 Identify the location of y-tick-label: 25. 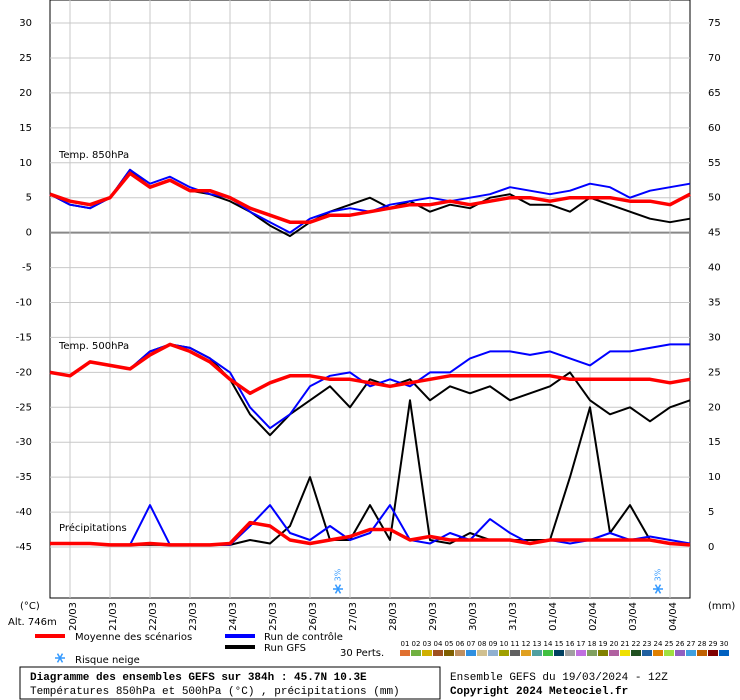
(25, 58).